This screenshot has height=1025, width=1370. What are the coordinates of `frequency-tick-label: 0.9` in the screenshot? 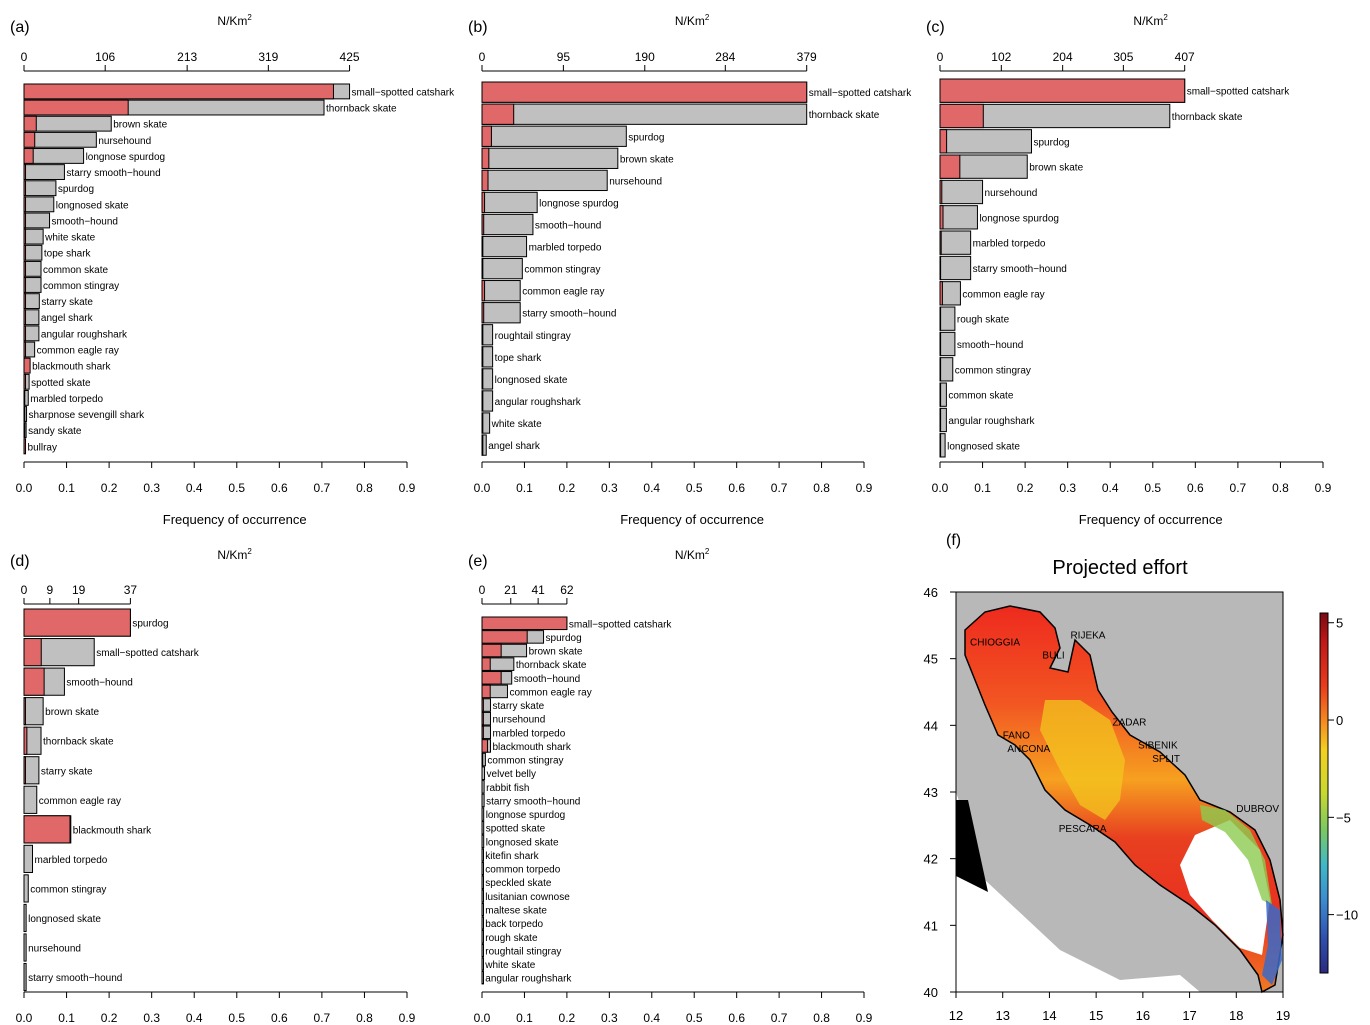 It's located at (407, 488).